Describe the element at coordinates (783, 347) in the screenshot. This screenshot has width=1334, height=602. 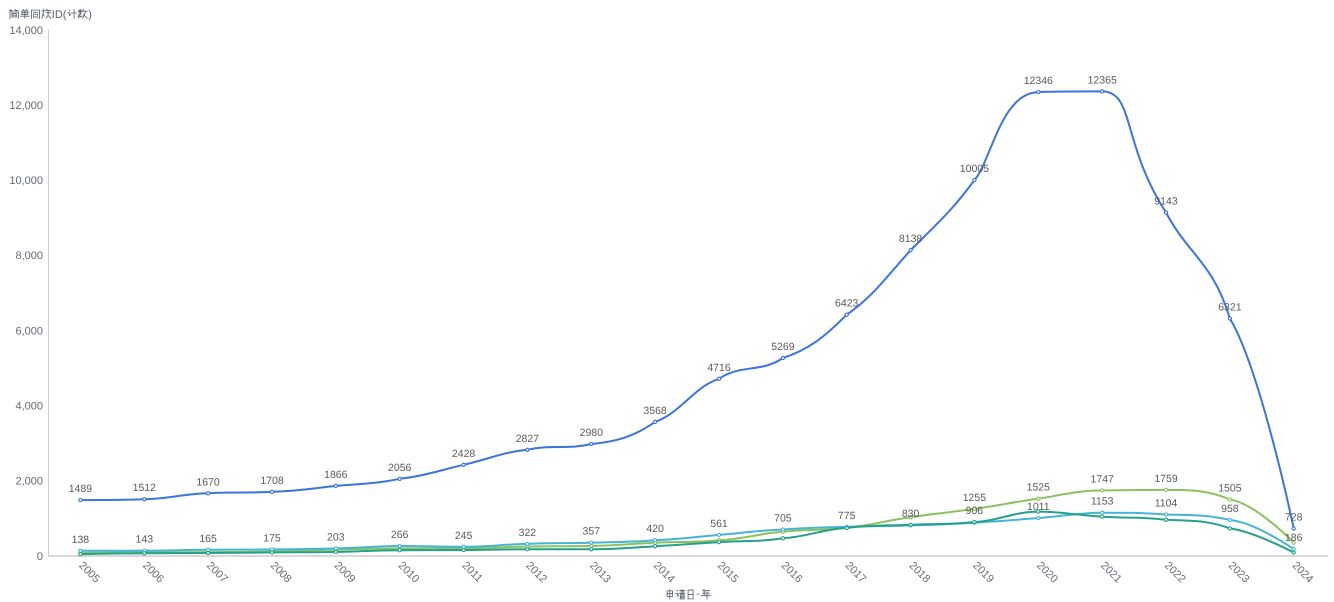
I see `svg-text: 5269` at that location.